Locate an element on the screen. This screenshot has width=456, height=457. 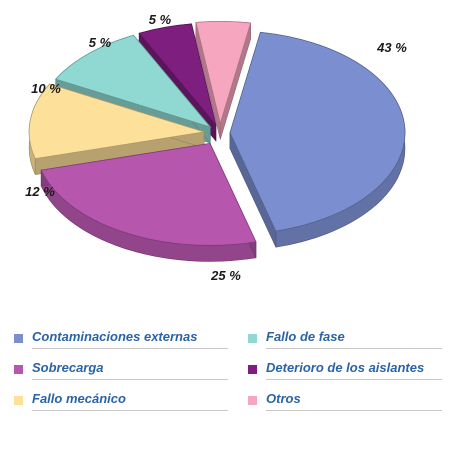
legend-label: Sobrecarga is located at coordinates (68, 367).